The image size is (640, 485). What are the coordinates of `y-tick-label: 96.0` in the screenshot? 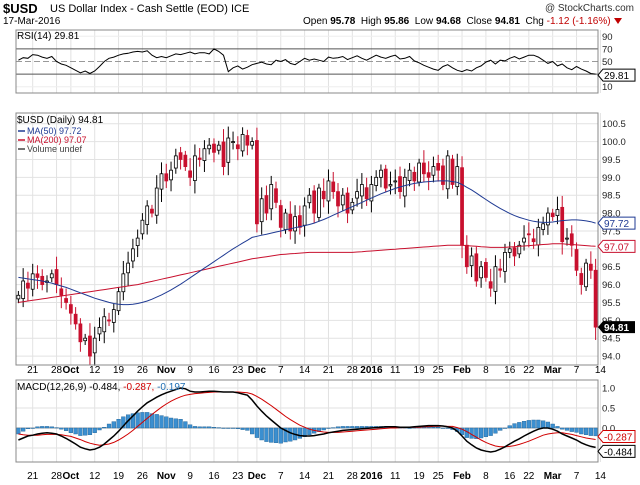 It's located at (611, 285).